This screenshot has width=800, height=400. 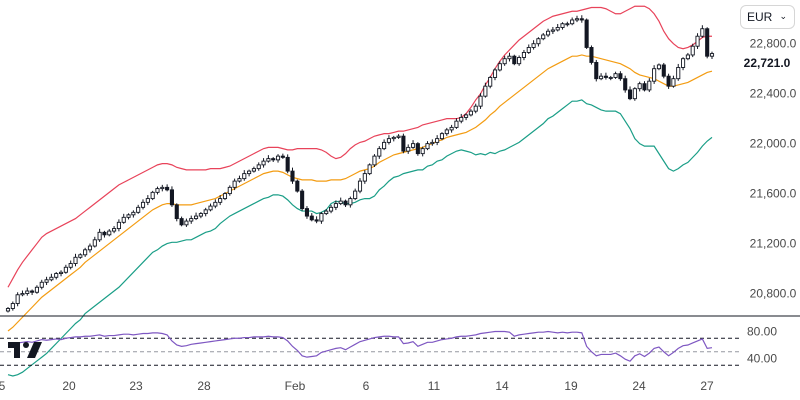 What do you see at coordinates (773, 44) in the screenshot?
I see `price-tick-label: 22,800.0` at bounding box center [773, 44].